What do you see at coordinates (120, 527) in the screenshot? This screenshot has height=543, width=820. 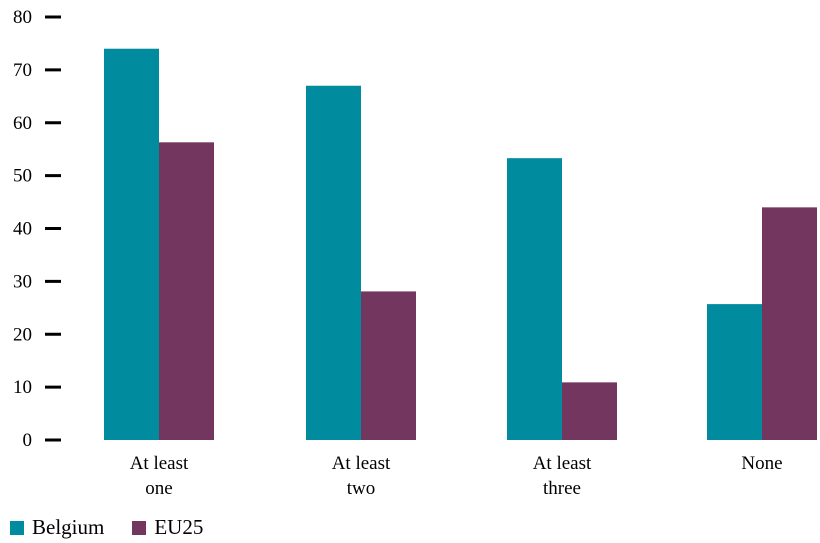 I see `legend: Belgium EU25` at bounding box center [120, 527].